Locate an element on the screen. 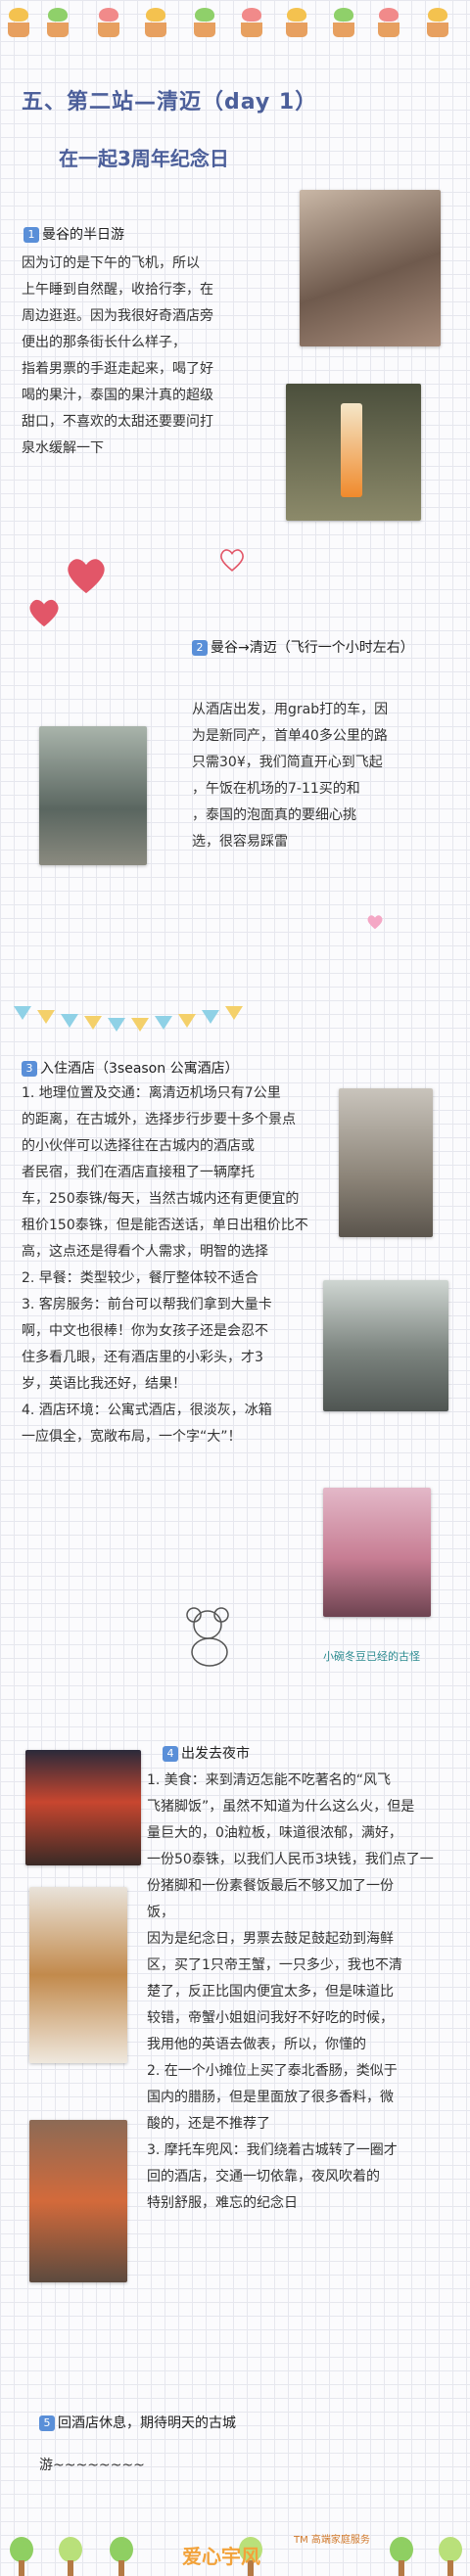 The height and width of the screenshot is (2576, 470). pork-knuckle-rice-photo is located at coordinates (78, 1975).